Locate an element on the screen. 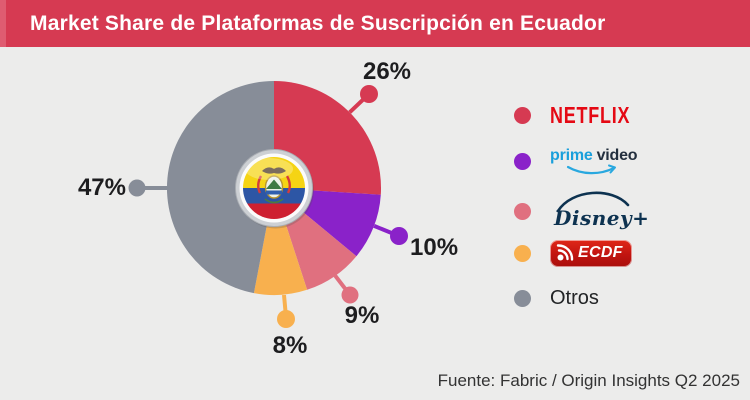 The image size is (750, 400). legend-item-prime-video: prime video is located at coordinates (576, 161).